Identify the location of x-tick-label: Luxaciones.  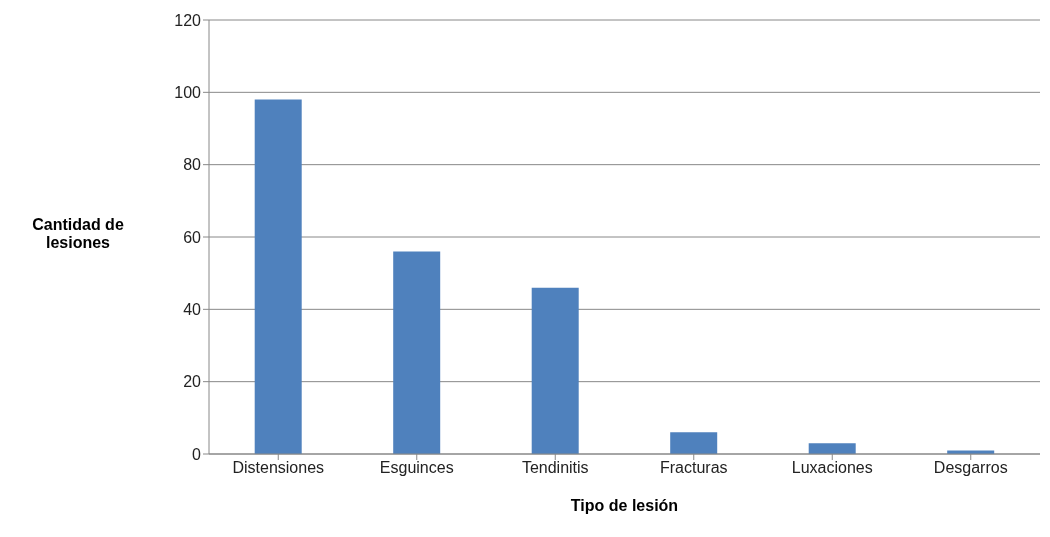
(832, 468).